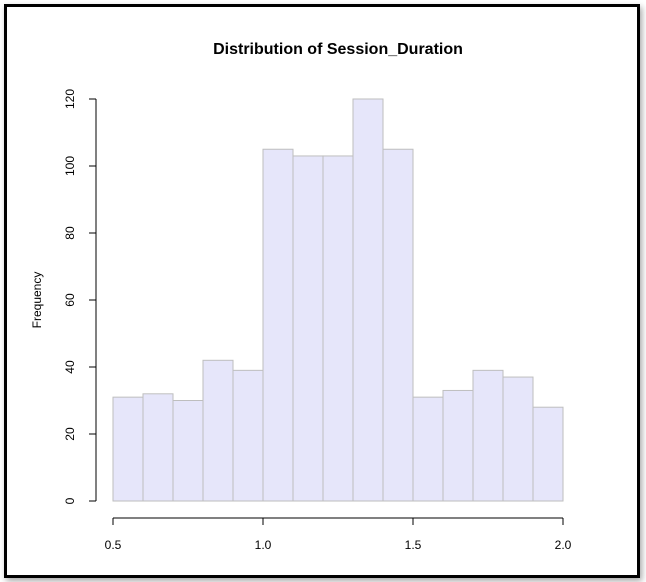 The image size is (646, 582). What do you see at coordinates (263, 545) in the screenshot?
I see `x-tick-label: 1.0` at bounding box center [263, 545].